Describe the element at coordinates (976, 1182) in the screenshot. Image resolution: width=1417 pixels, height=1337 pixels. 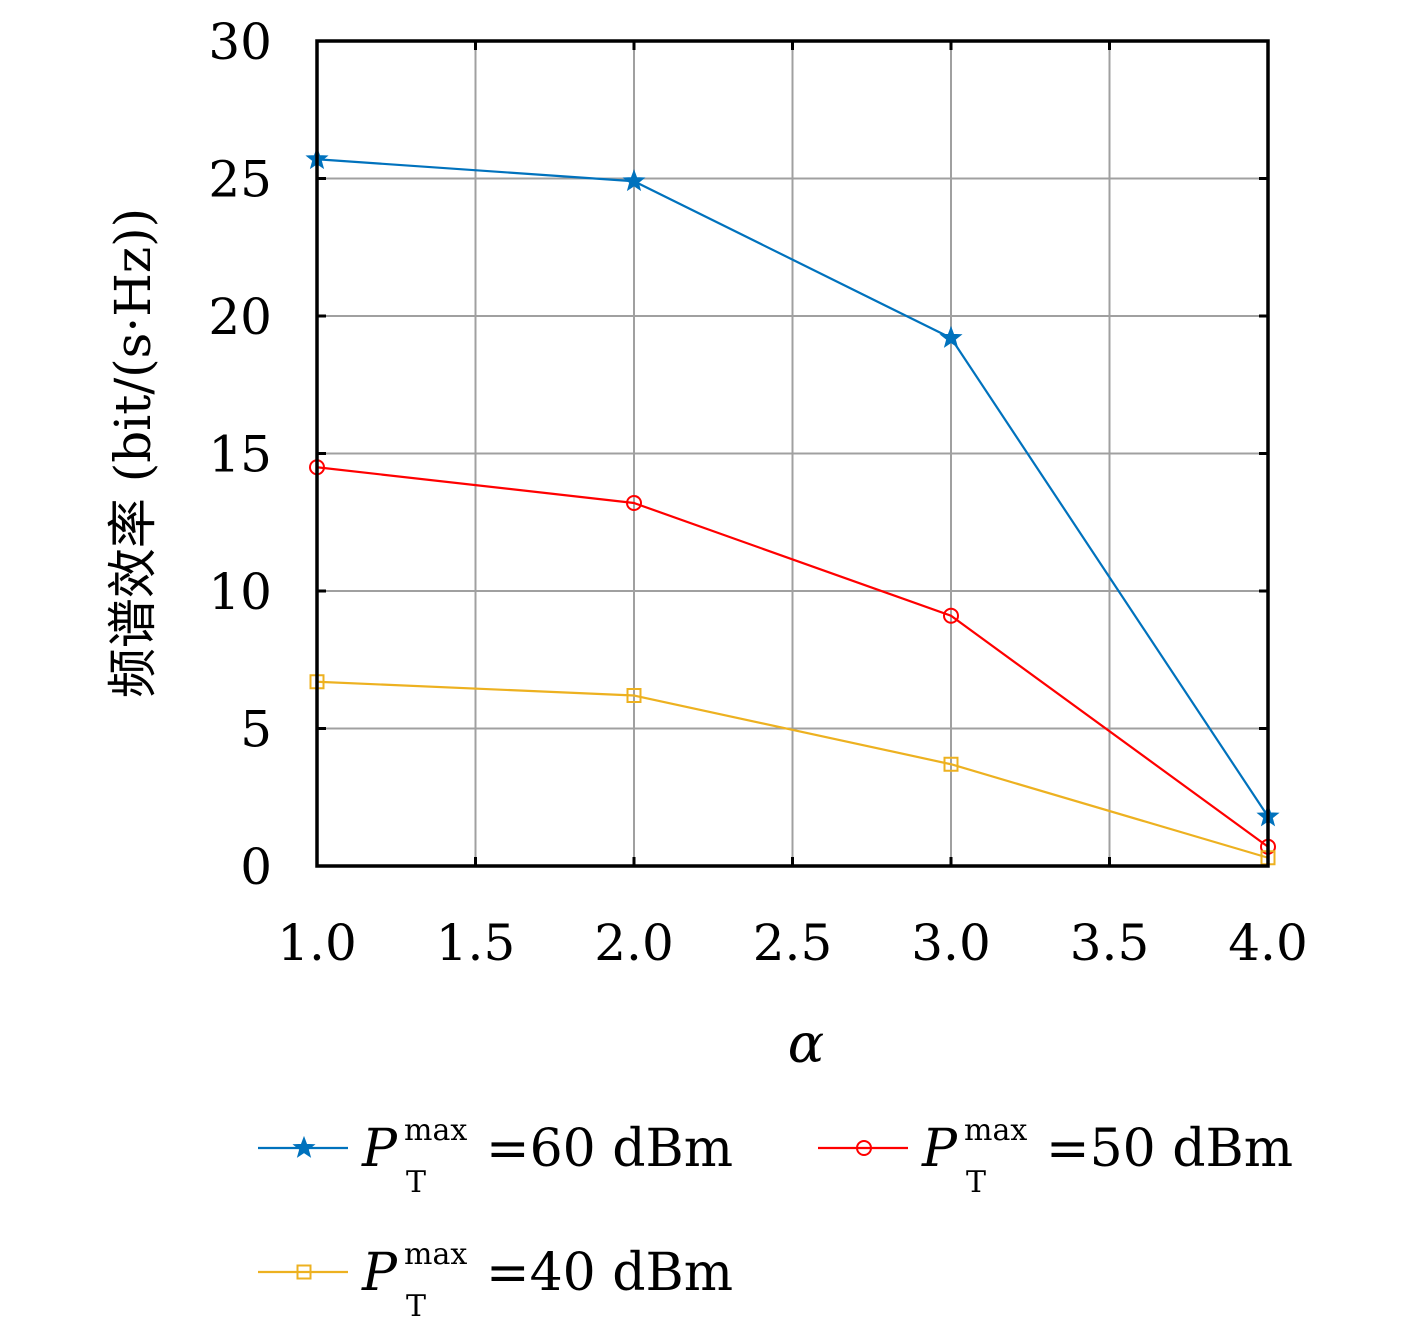
I see `legend-label-sub-1: T` at that location.